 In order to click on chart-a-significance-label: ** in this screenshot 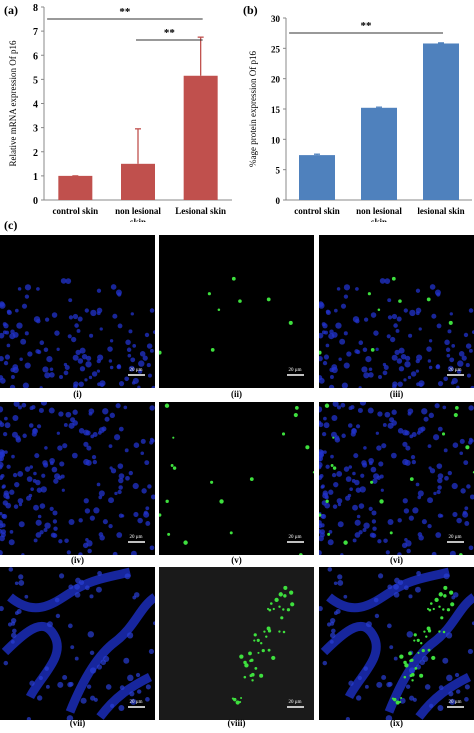, I will do `click(170, 33)`.